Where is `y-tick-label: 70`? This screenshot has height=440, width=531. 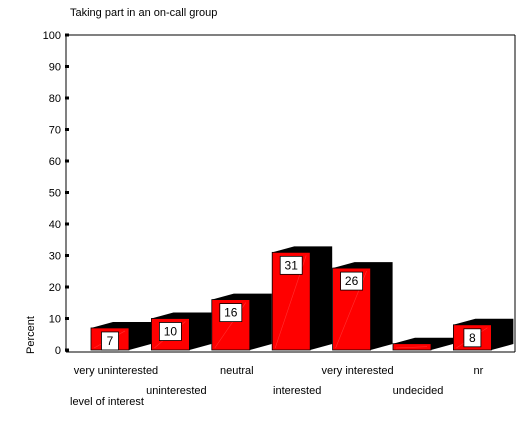
y-tick-label: 70 is located at coordinates (55, 131).